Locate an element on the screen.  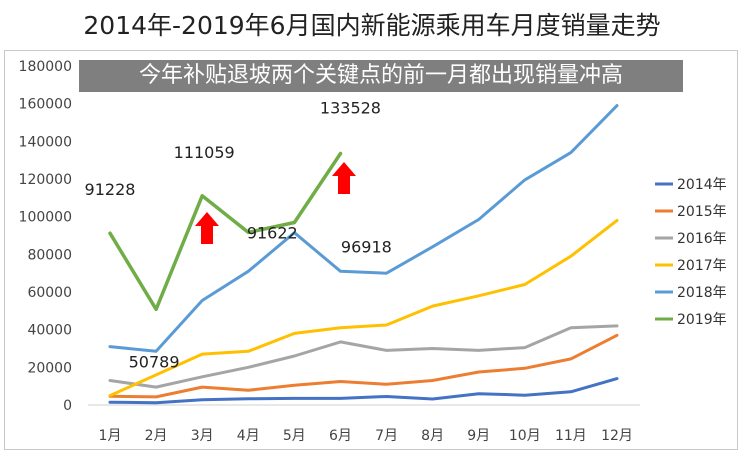
y-tick-label: 100000 is located at coordinates (45, 218).